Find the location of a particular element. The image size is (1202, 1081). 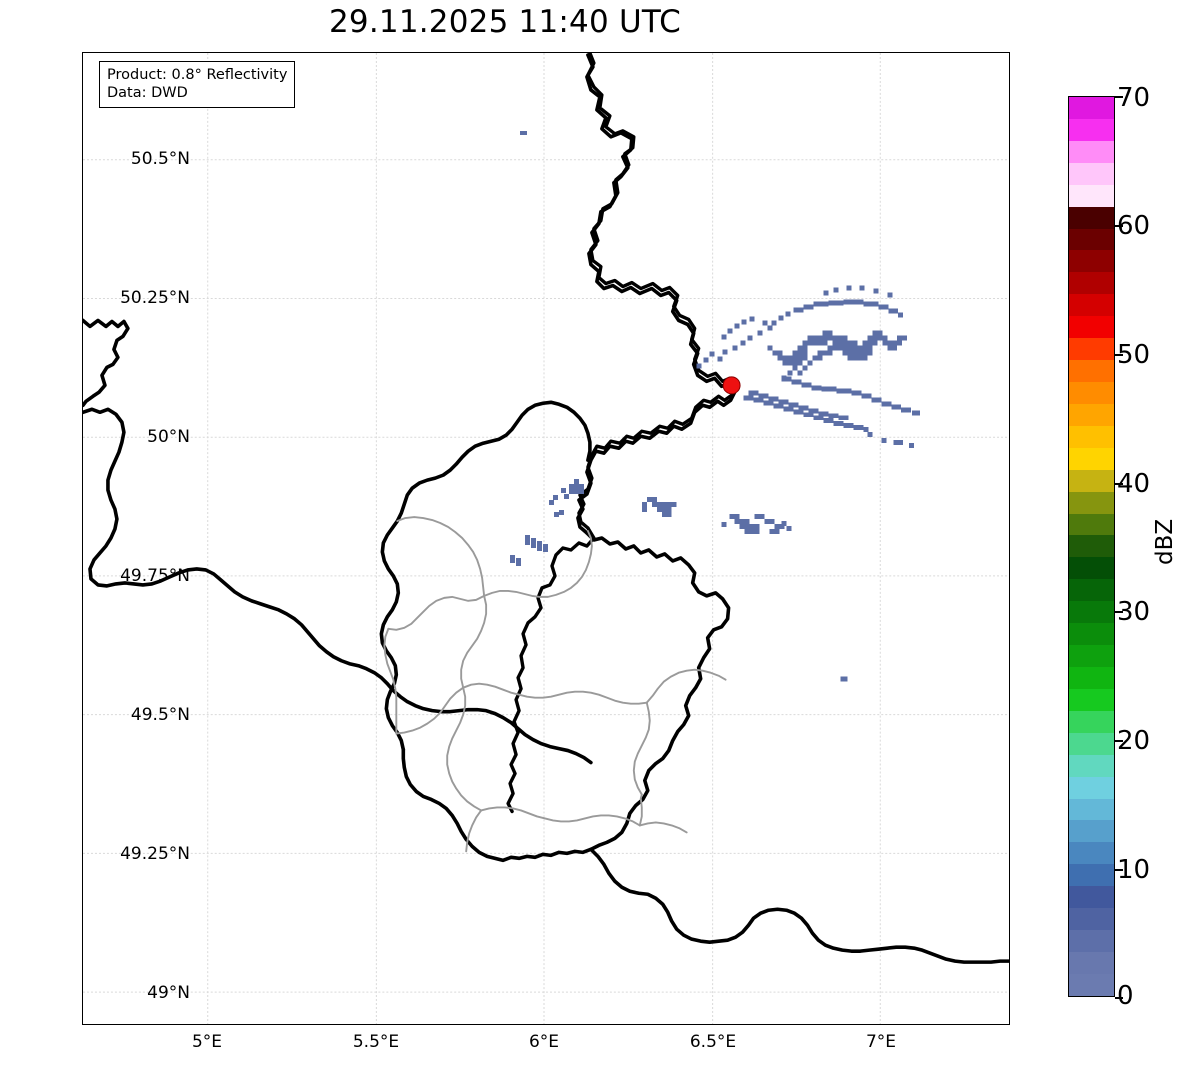

colorbar-tick-50: 50 is located at coordinates (1134, 355).